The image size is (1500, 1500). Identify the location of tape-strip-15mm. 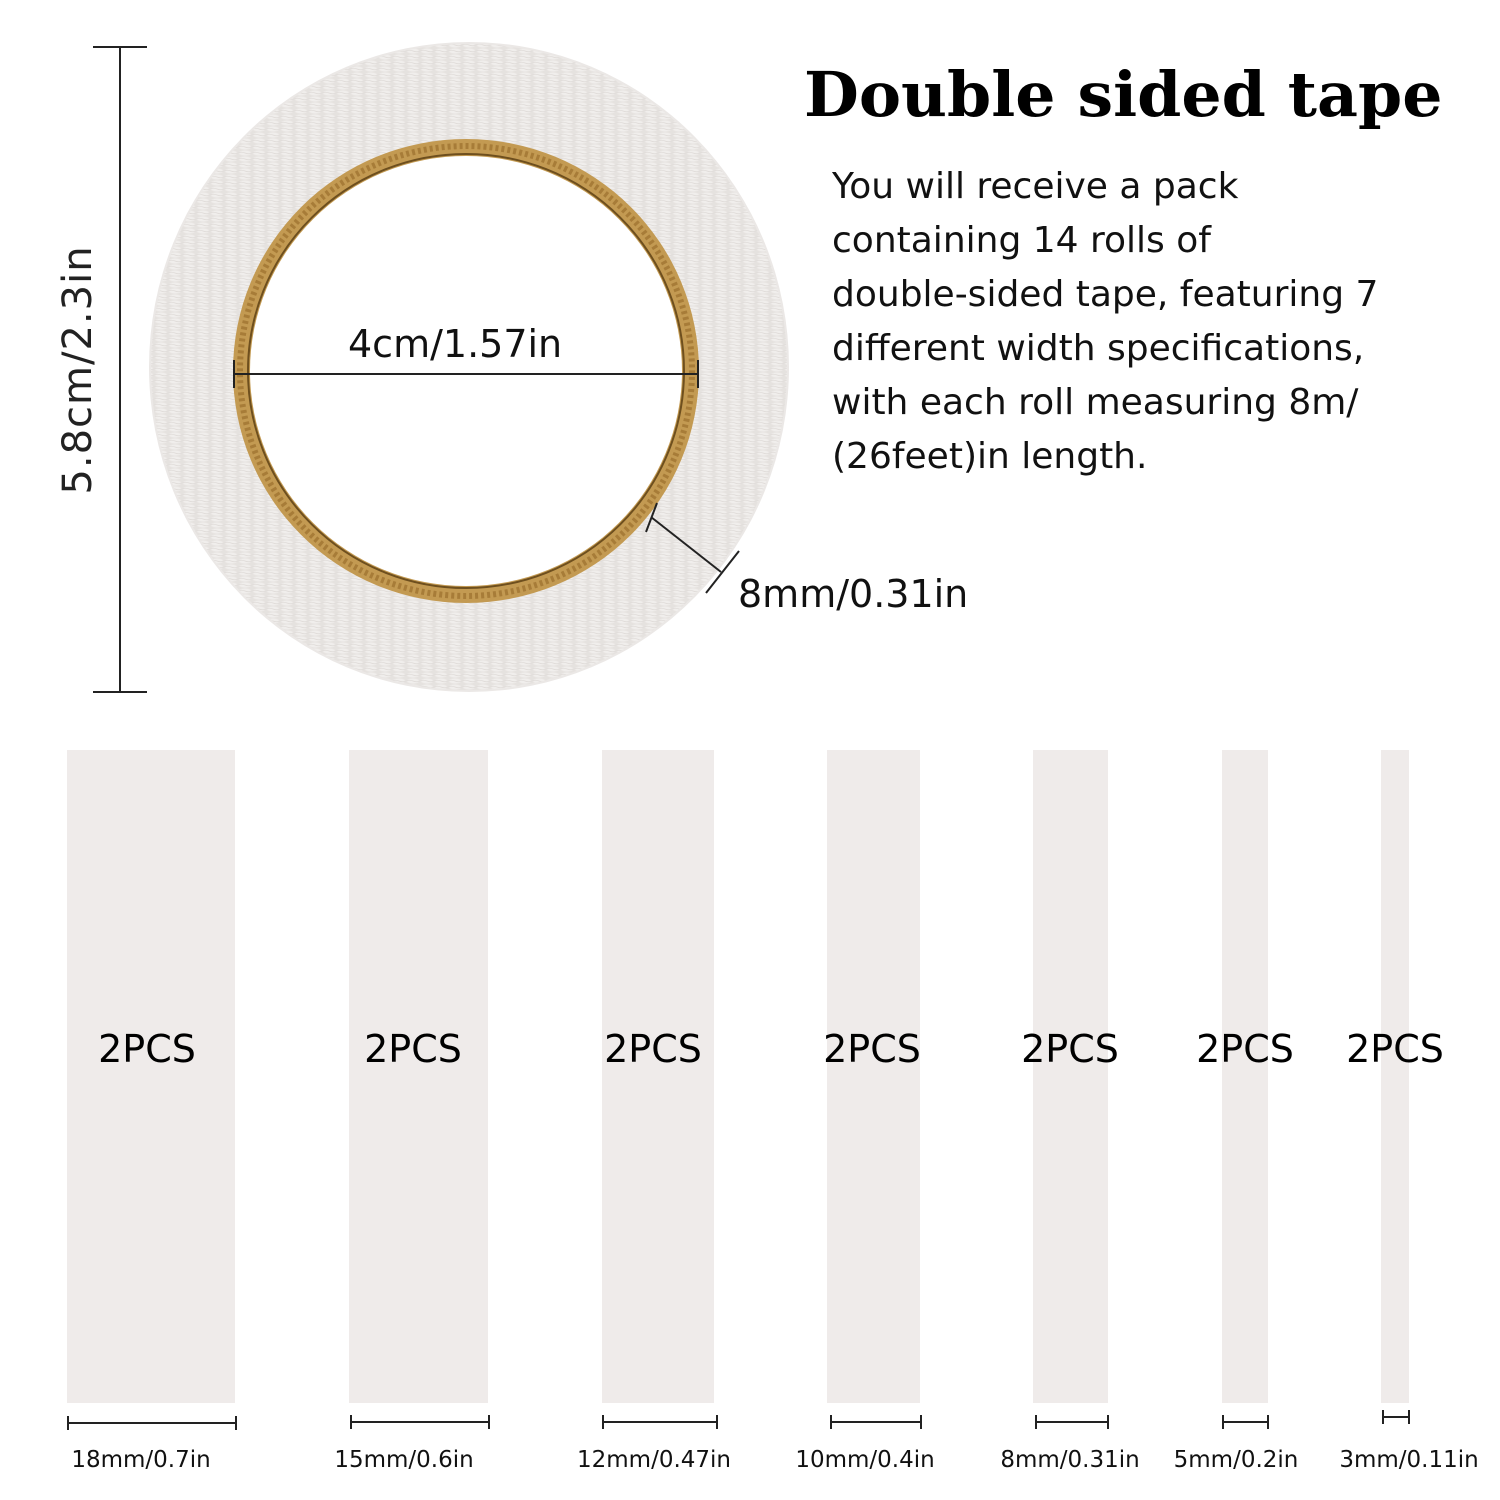
(418, 1076).